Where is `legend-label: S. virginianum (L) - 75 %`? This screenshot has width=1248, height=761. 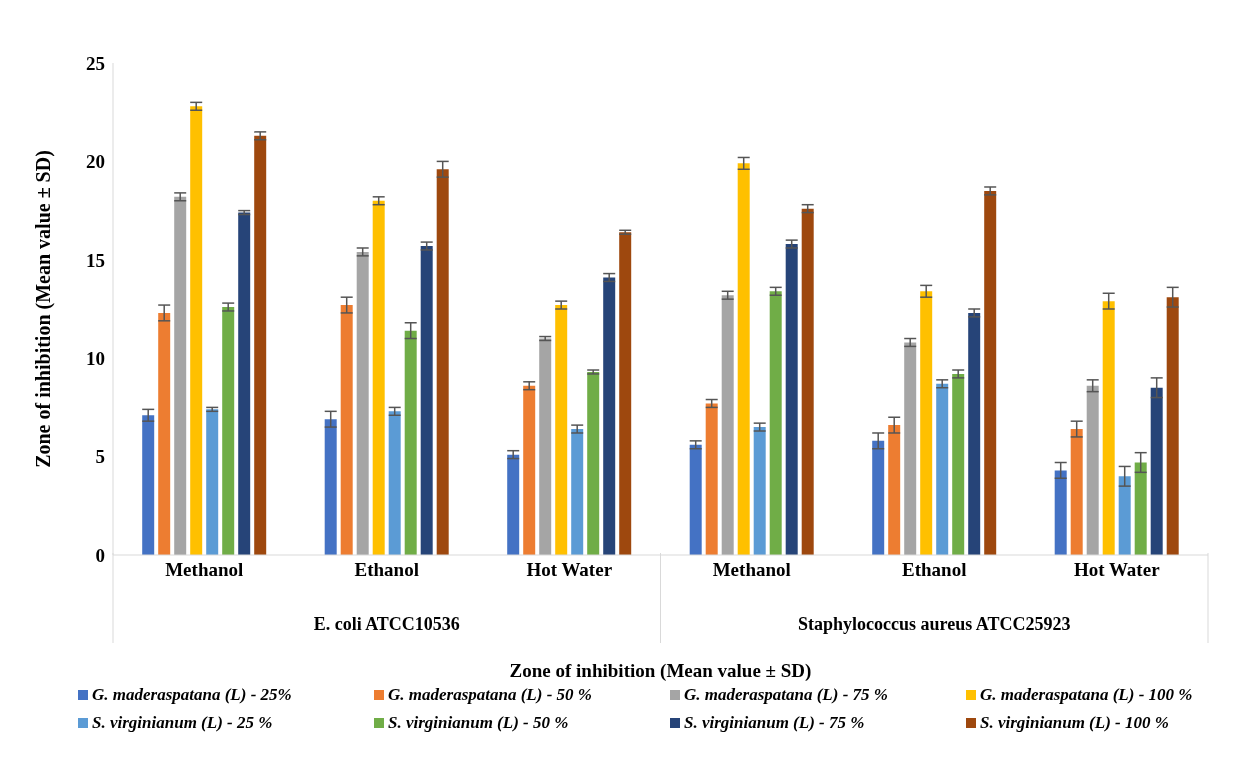
legend-label: S. virginianum (L) - 75 % is located at coordinates (774, 723).